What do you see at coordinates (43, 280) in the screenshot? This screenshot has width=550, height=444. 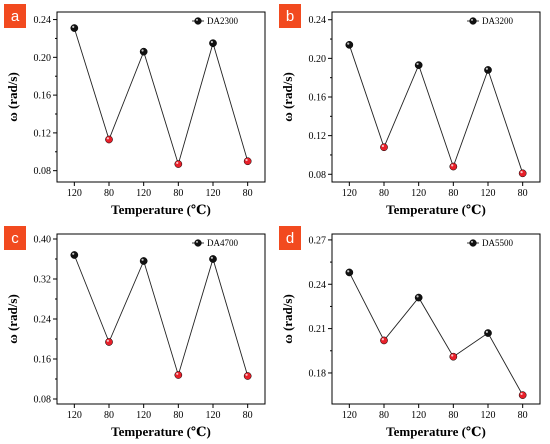 I see `y-tick-label: 0.32` at bounding box center [43, 280].